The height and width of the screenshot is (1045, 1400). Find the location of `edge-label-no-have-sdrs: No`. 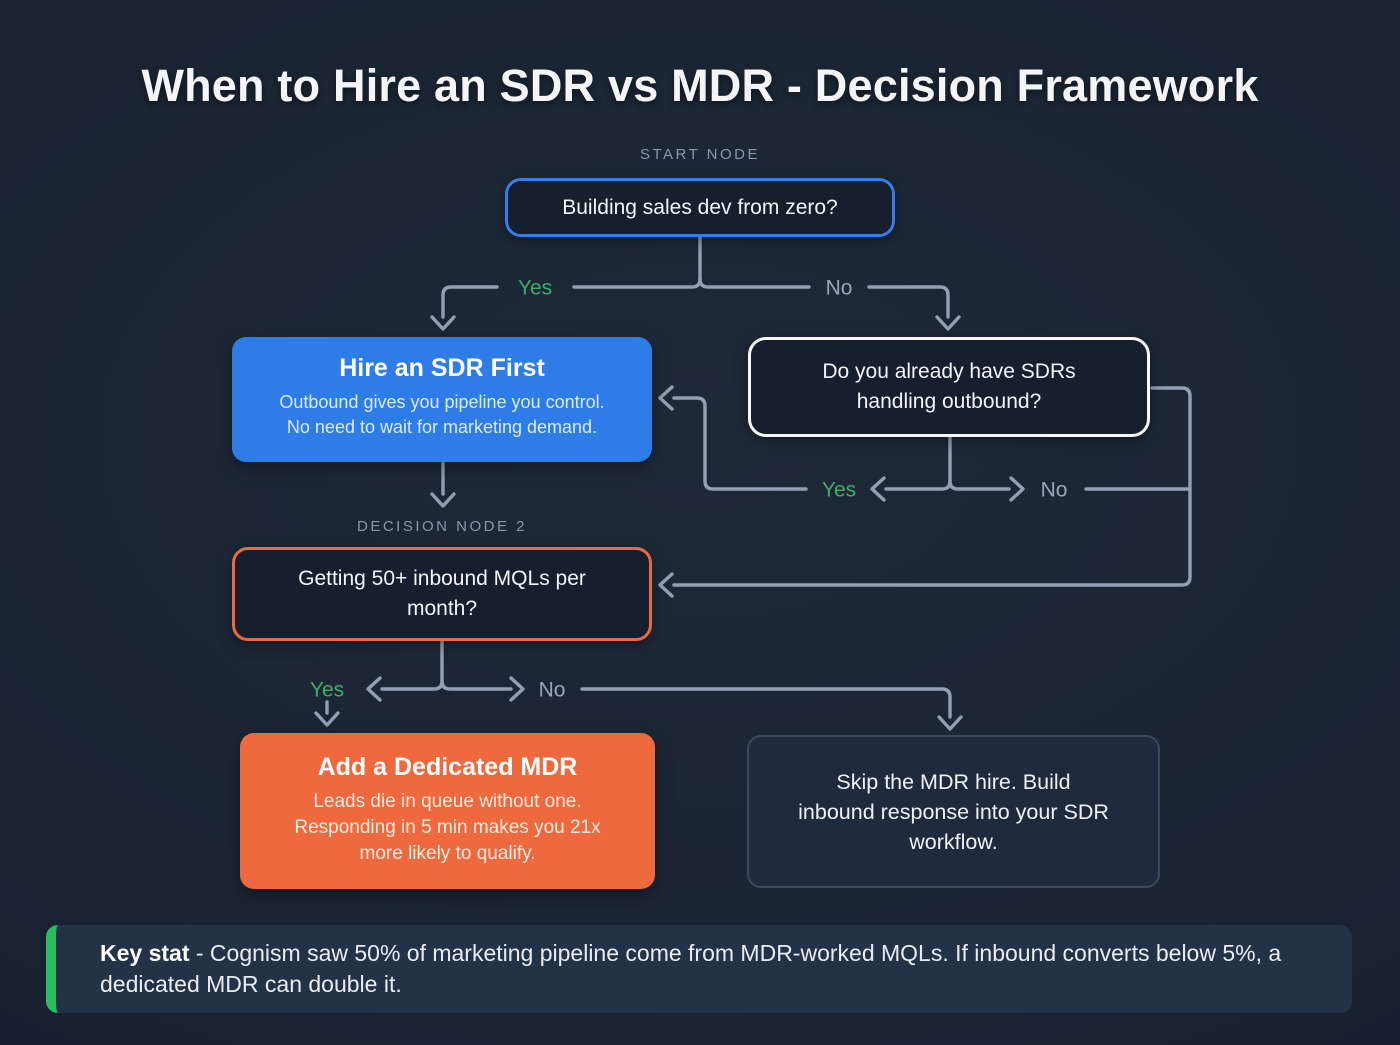

edge-label-no-have-sdrs: No is located at coordinates (1054, 490).